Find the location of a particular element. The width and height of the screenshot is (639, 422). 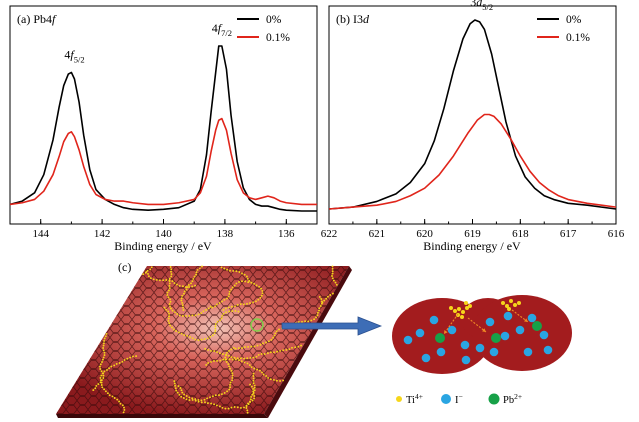

series-line-0-1pct is located at coordinates (163, 161).